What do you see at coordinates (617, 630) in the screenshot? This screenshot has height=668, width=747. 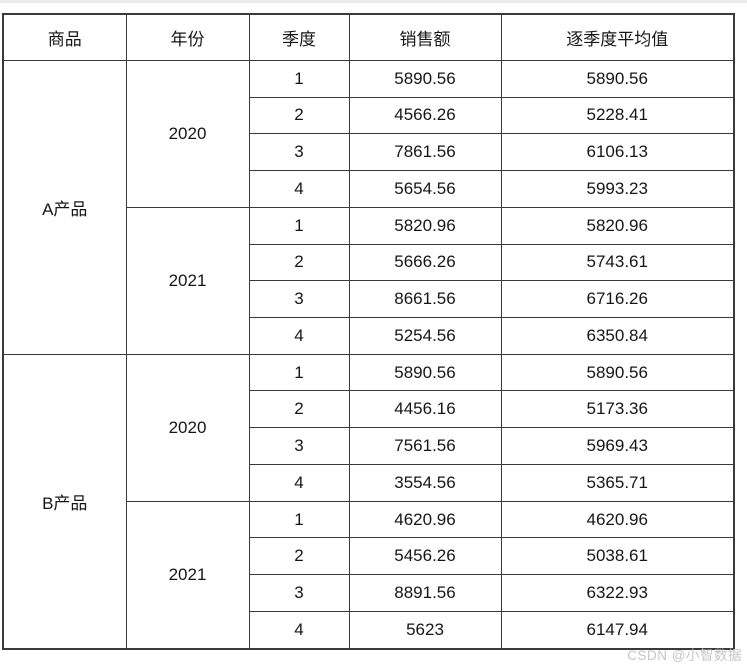 I see `avg-cell: 6147.94` at bounding box center [617, 630].